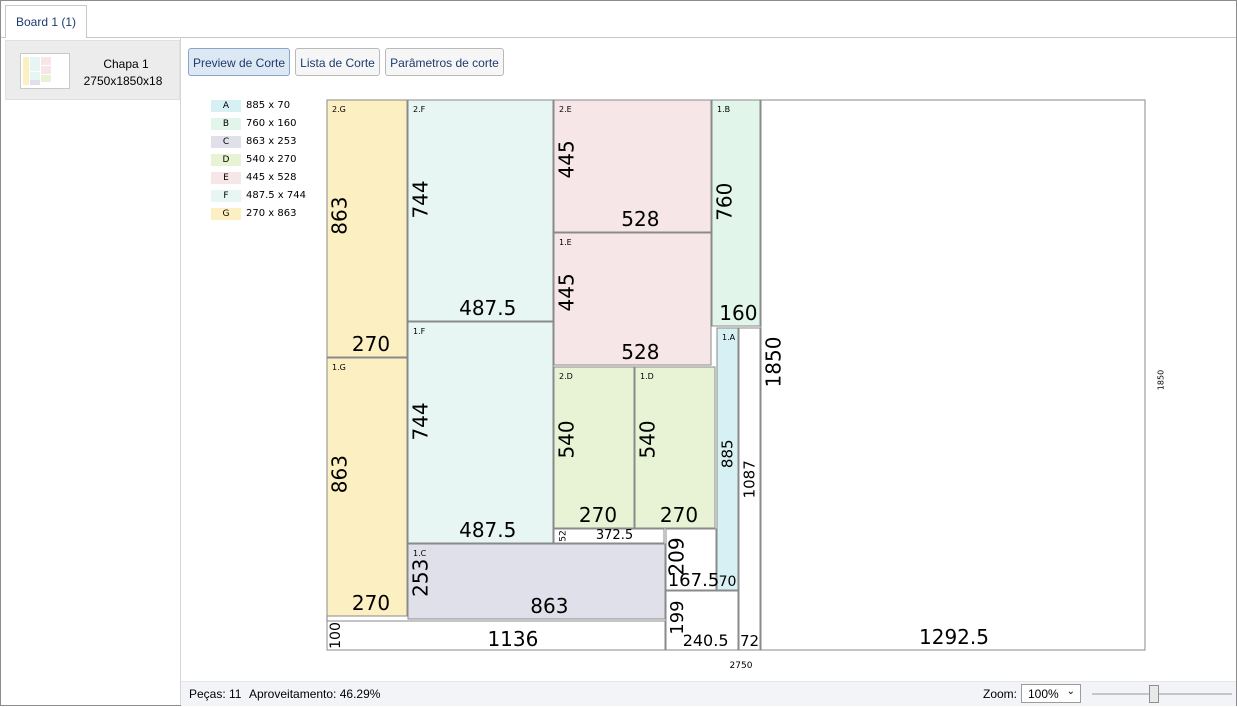  What do you see at coordinates (954, 637) in the screenshot?
I see `offcut-width-label: 1292.5` at bounding box center [954, 637].